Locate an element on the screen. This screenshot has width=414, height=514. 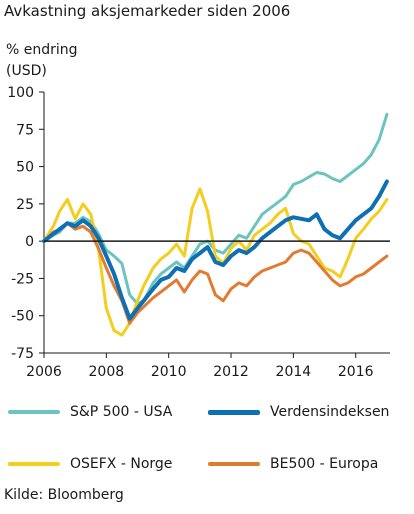
chart-title: Avkastning aksjemarkeder siden 2006 is located at coordinates (147, 11).